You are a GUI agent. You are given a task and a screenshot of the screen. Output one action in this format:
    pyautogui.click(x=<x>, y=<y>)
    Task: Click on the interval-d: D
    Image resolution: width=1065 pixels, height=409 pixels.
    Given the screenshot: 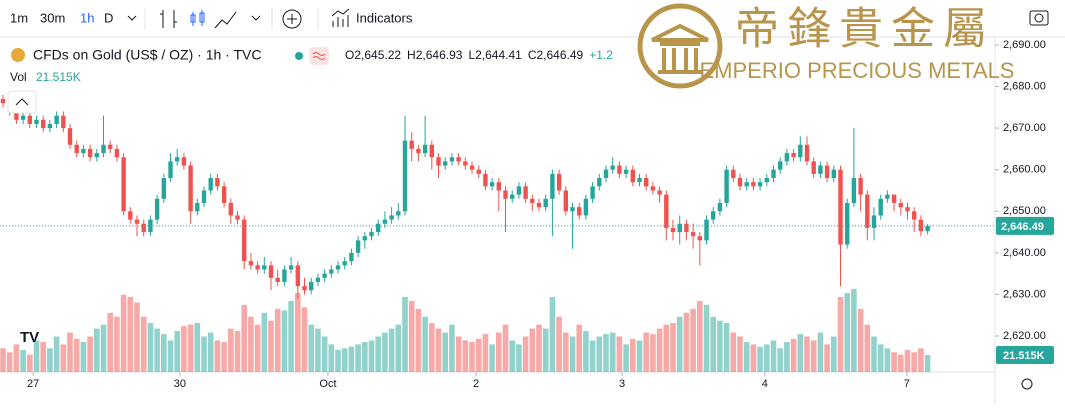 What is the action you would take?
    pyautogui.click(x=108, y=17)
    